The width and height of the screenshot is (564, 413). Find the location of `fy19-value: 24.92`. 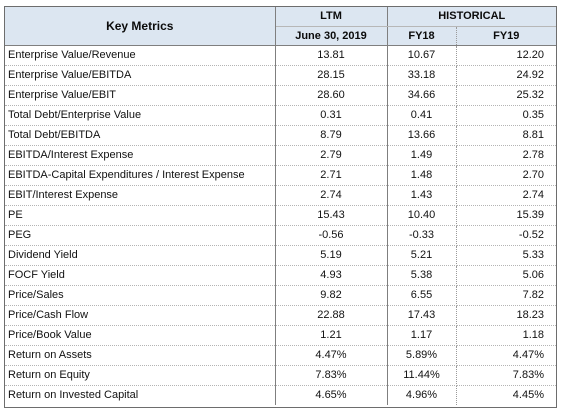

fy19-value: 24.92 is located at coordinates (506, 75).